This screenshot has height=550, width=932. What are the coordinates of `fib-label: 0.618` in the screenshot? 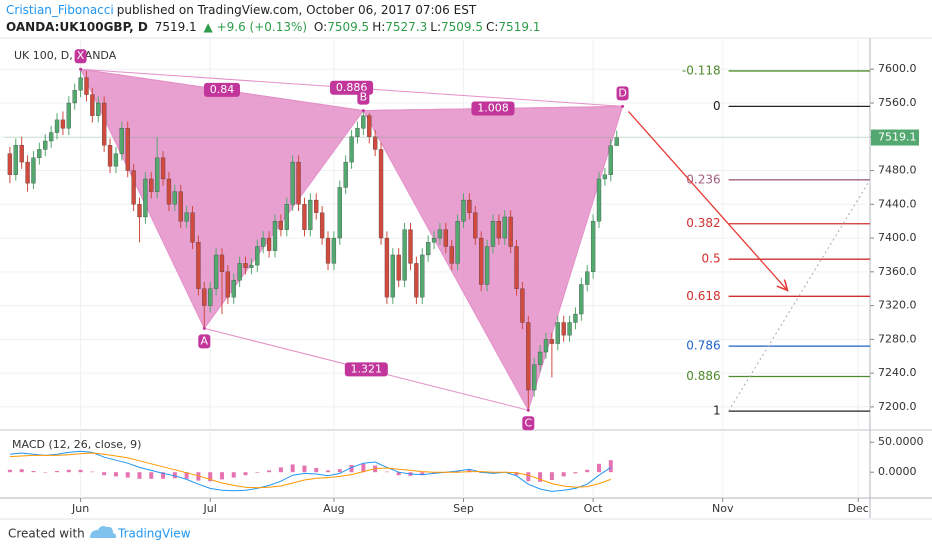 It's located at (703, 296).